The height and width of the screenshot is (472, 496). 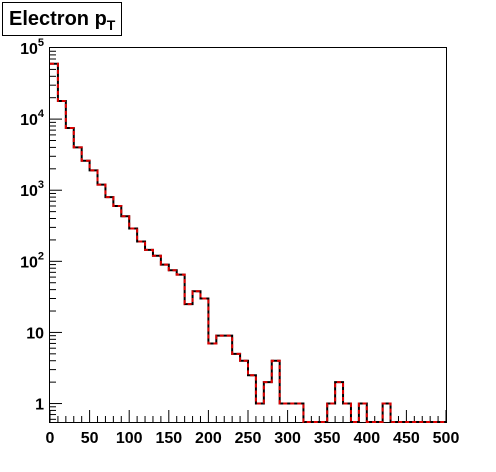 What do you see at coordinates (39, 405) in the screenshot?
I see `y-tick-label: 1` at bounding box center [39, 405].